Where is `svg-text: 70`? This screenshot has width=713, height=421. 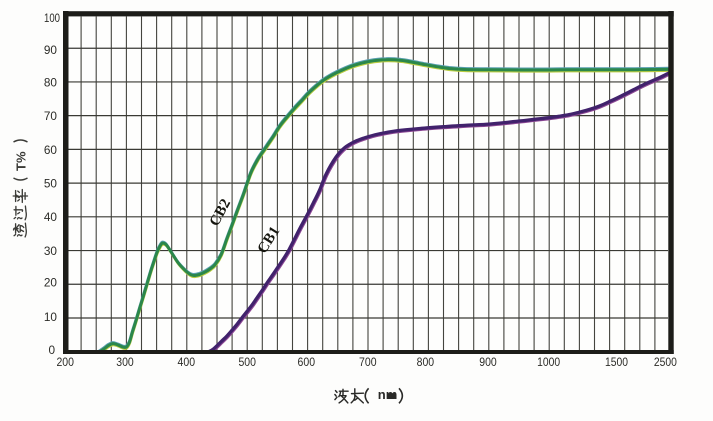
svg-text: 70 is located at coordinates (51, 116).